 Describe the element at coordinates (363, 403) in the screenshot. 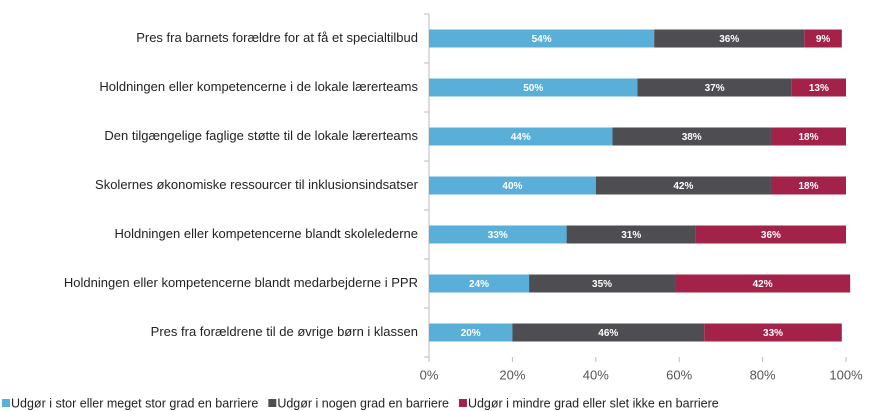

I see `legend-label: Udgør i nogen grad en barriere` at that location.